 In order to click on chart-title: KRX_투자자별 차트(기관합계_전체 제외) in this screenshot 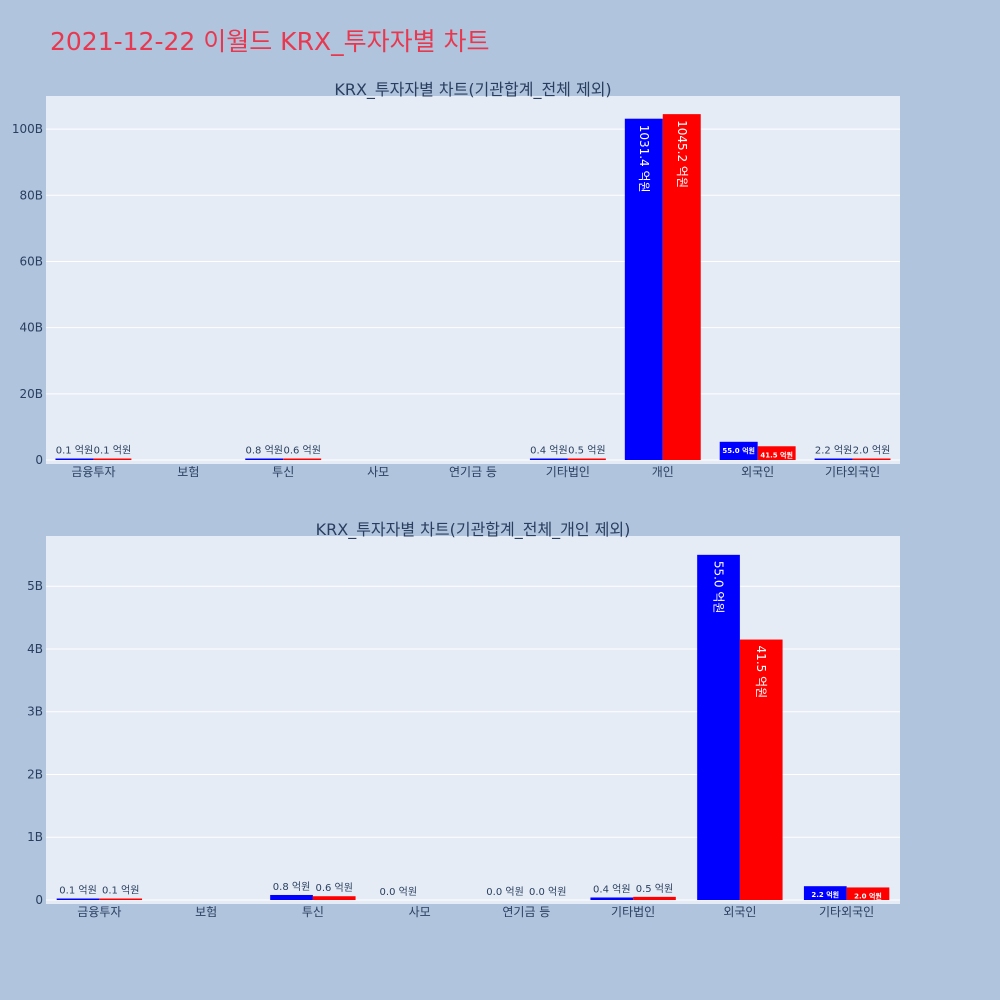, I will do `click(472, 90)`.